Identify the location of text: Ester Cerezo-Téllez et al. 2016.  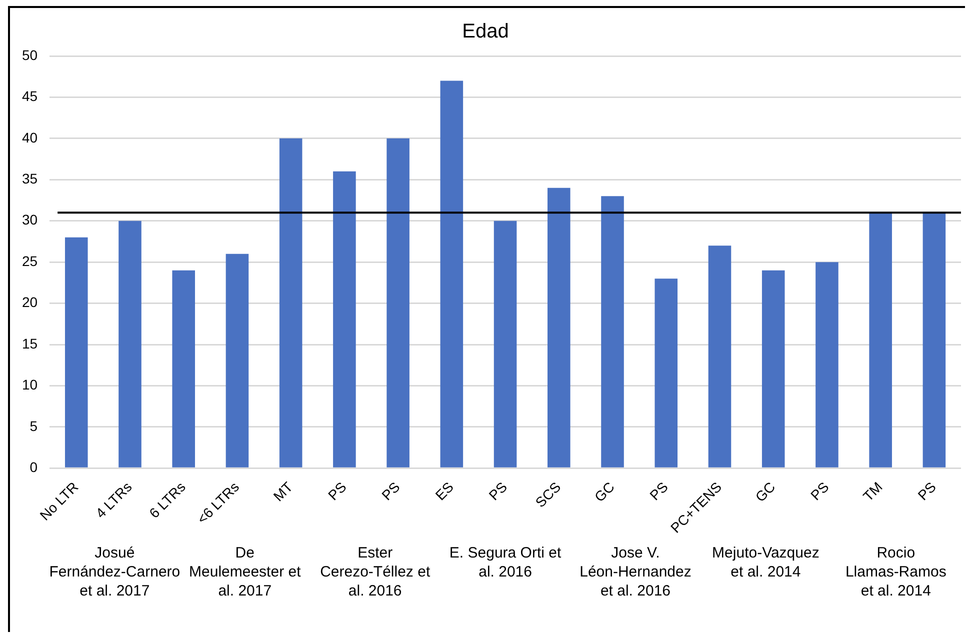
(375, 572).